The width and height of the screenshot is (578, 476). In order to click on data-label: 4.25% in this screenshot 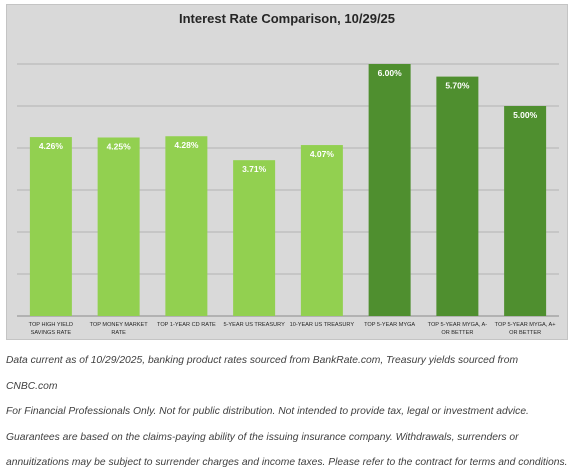, I will do `click(119, 147)`.